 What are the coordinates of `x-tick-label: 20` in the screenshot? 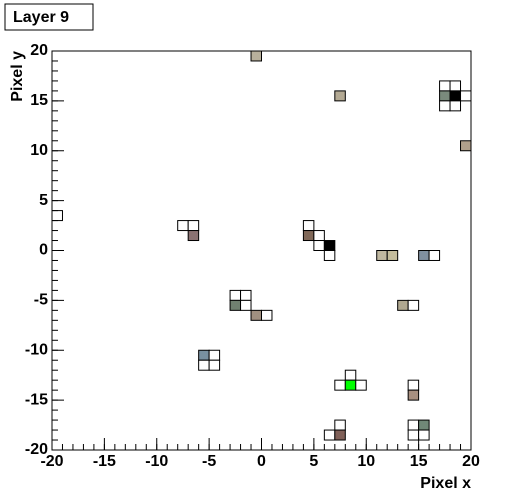 It's located at (471, 461).